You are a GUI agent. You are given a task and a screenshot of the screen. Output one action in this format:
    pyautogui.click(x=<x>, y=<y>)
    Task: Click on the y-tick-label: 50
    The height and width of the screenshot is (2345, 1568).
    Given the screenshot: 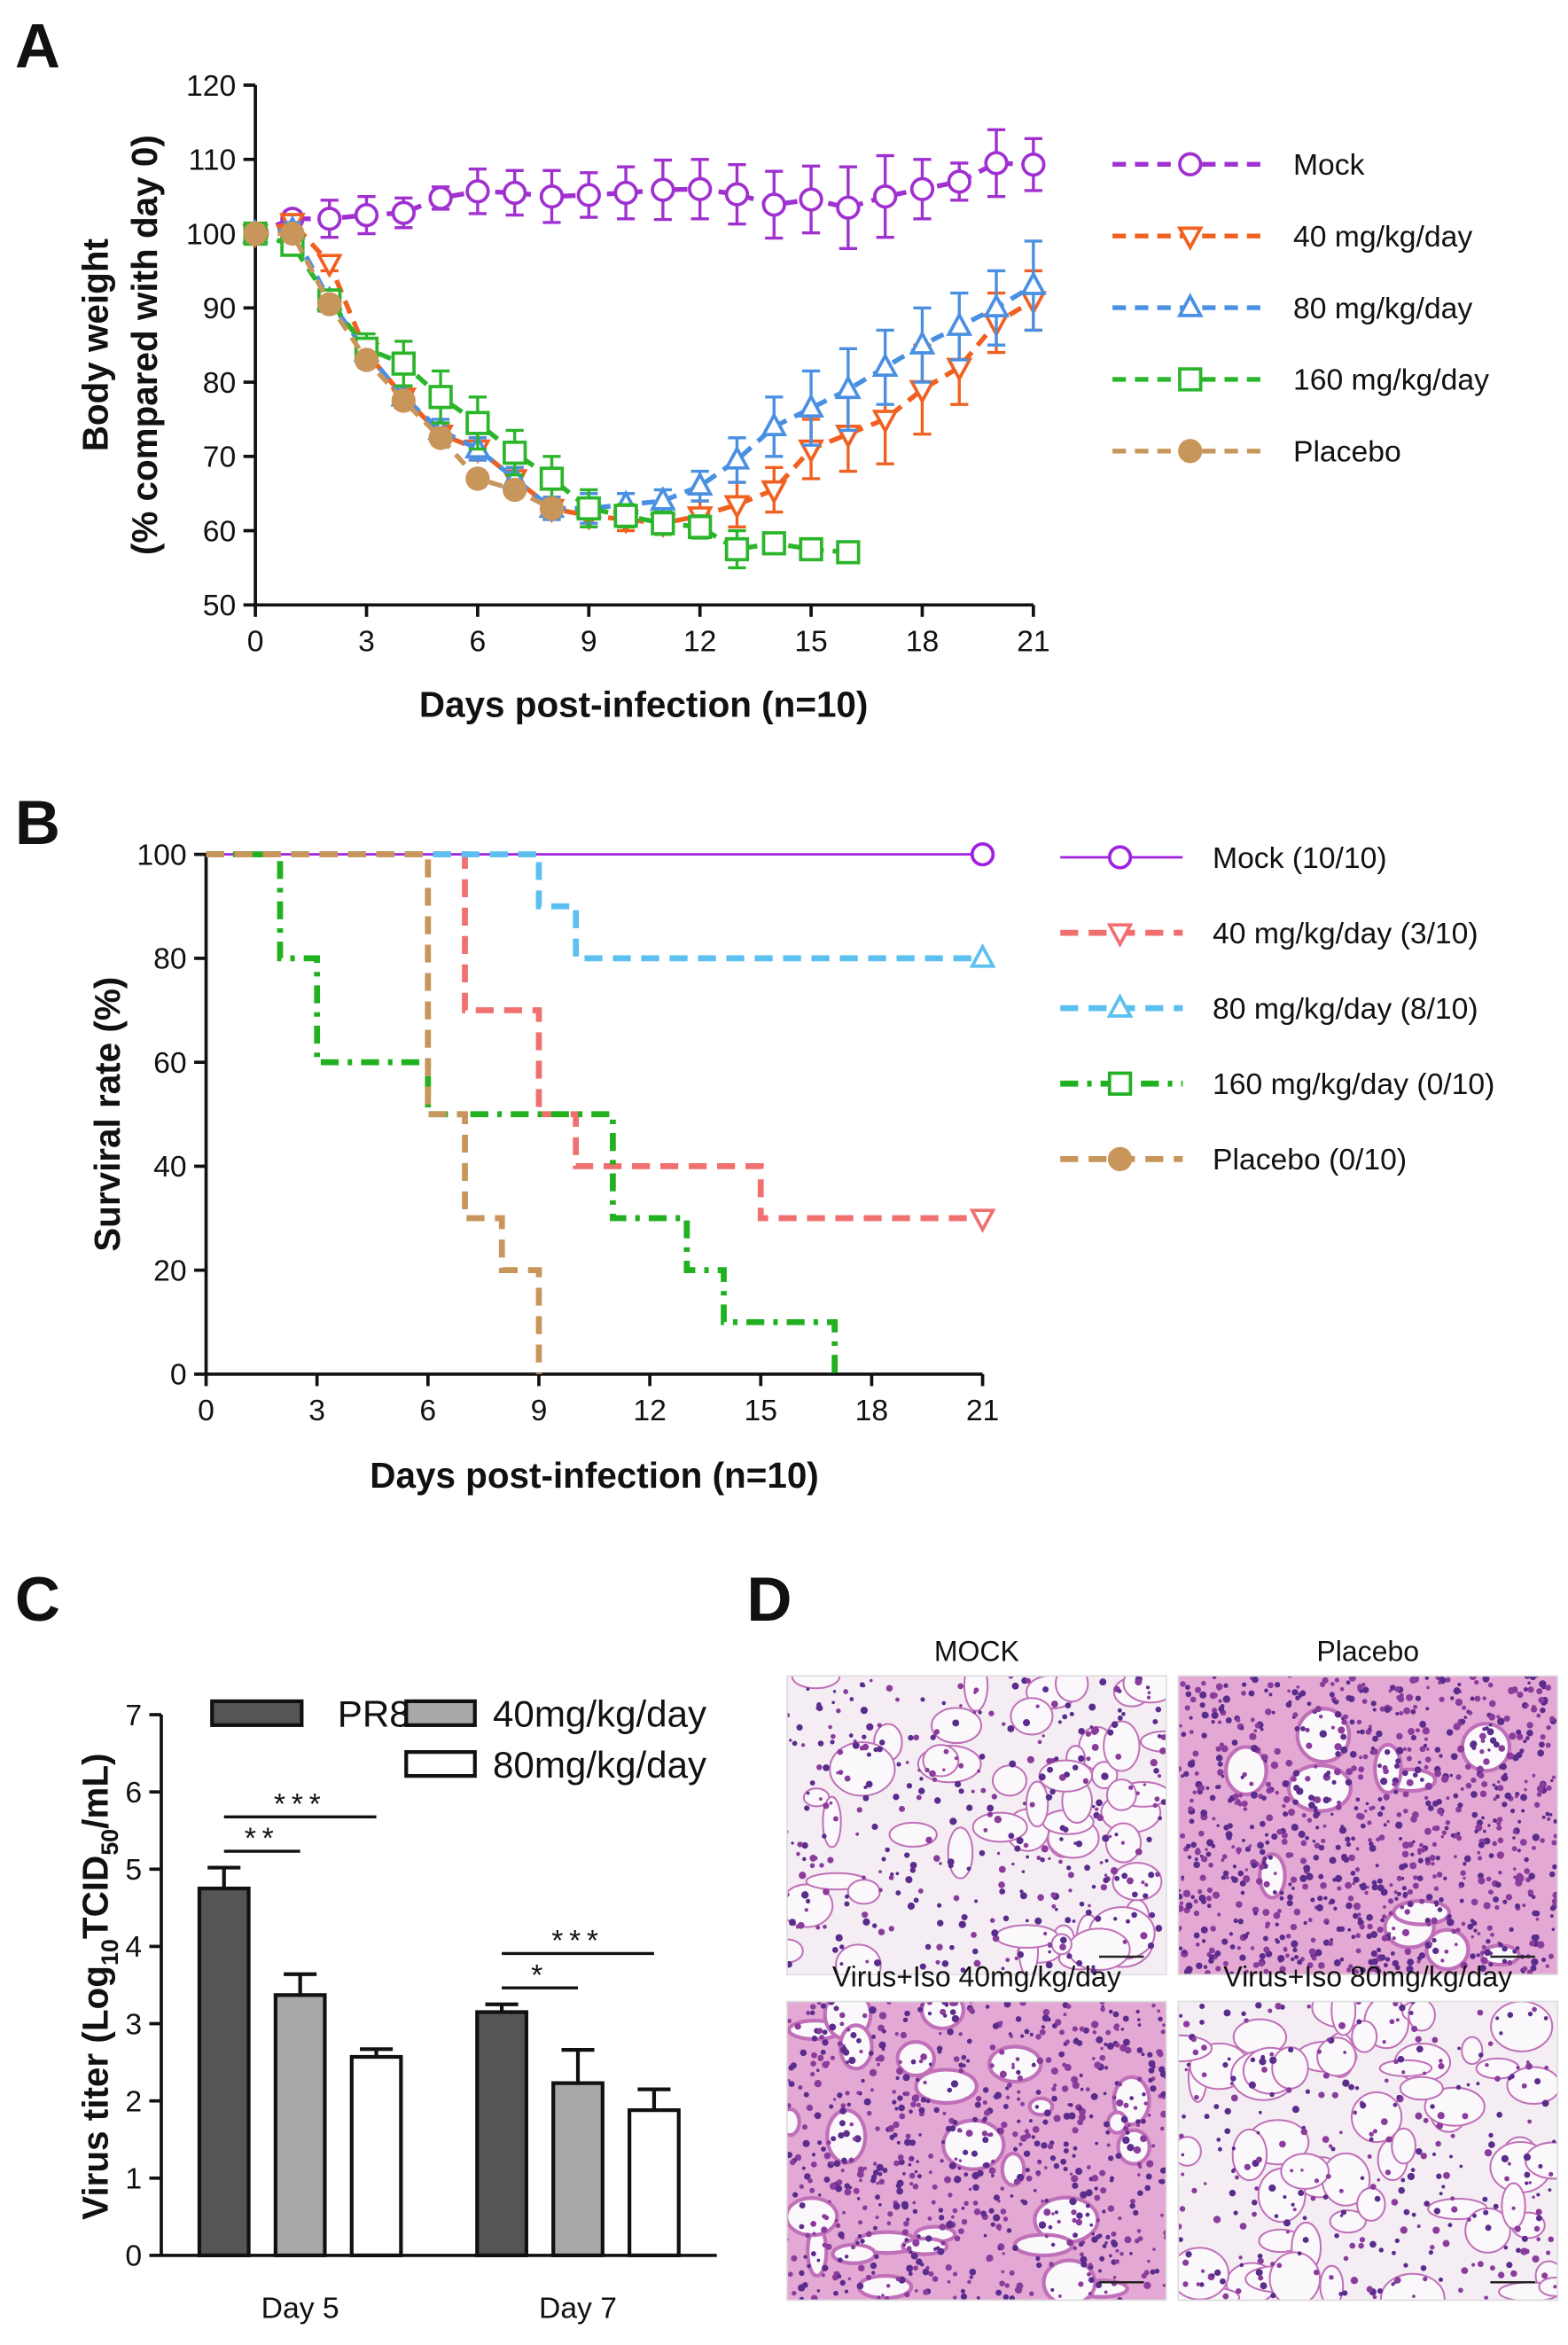 What is the action you would take?
    pyautogui.click(x=219, y=606)
    